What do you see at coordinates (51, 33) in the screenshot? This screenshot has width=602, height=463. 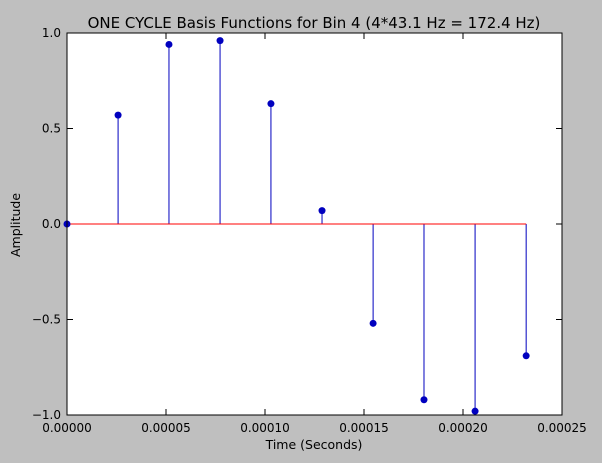 I see `y-tick-label: 1.0` at bounding box center [51, 33].